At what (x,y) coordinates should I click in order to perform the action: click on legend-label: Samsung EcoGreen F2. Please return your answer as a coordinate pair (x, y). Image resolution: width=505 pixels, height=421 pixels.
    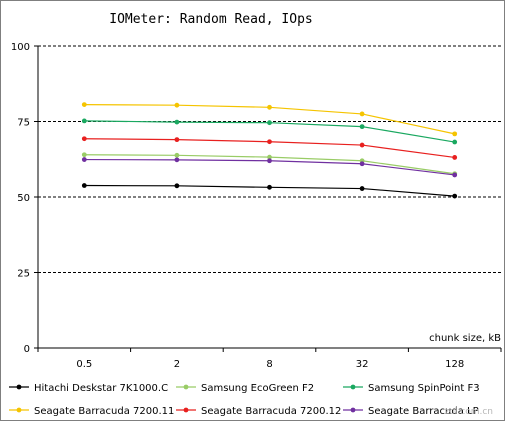
    Looking at the image, I should click on (257, 388).